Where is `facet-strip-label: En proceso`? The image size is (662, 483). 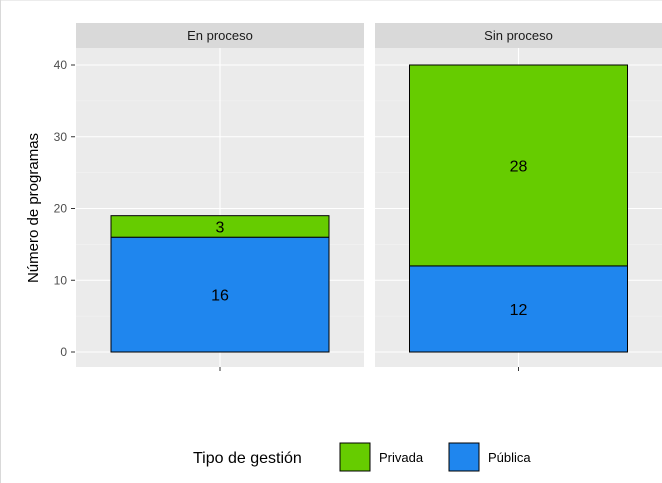
facet-strip-label: En proceso is located at coordinates (220, 35).